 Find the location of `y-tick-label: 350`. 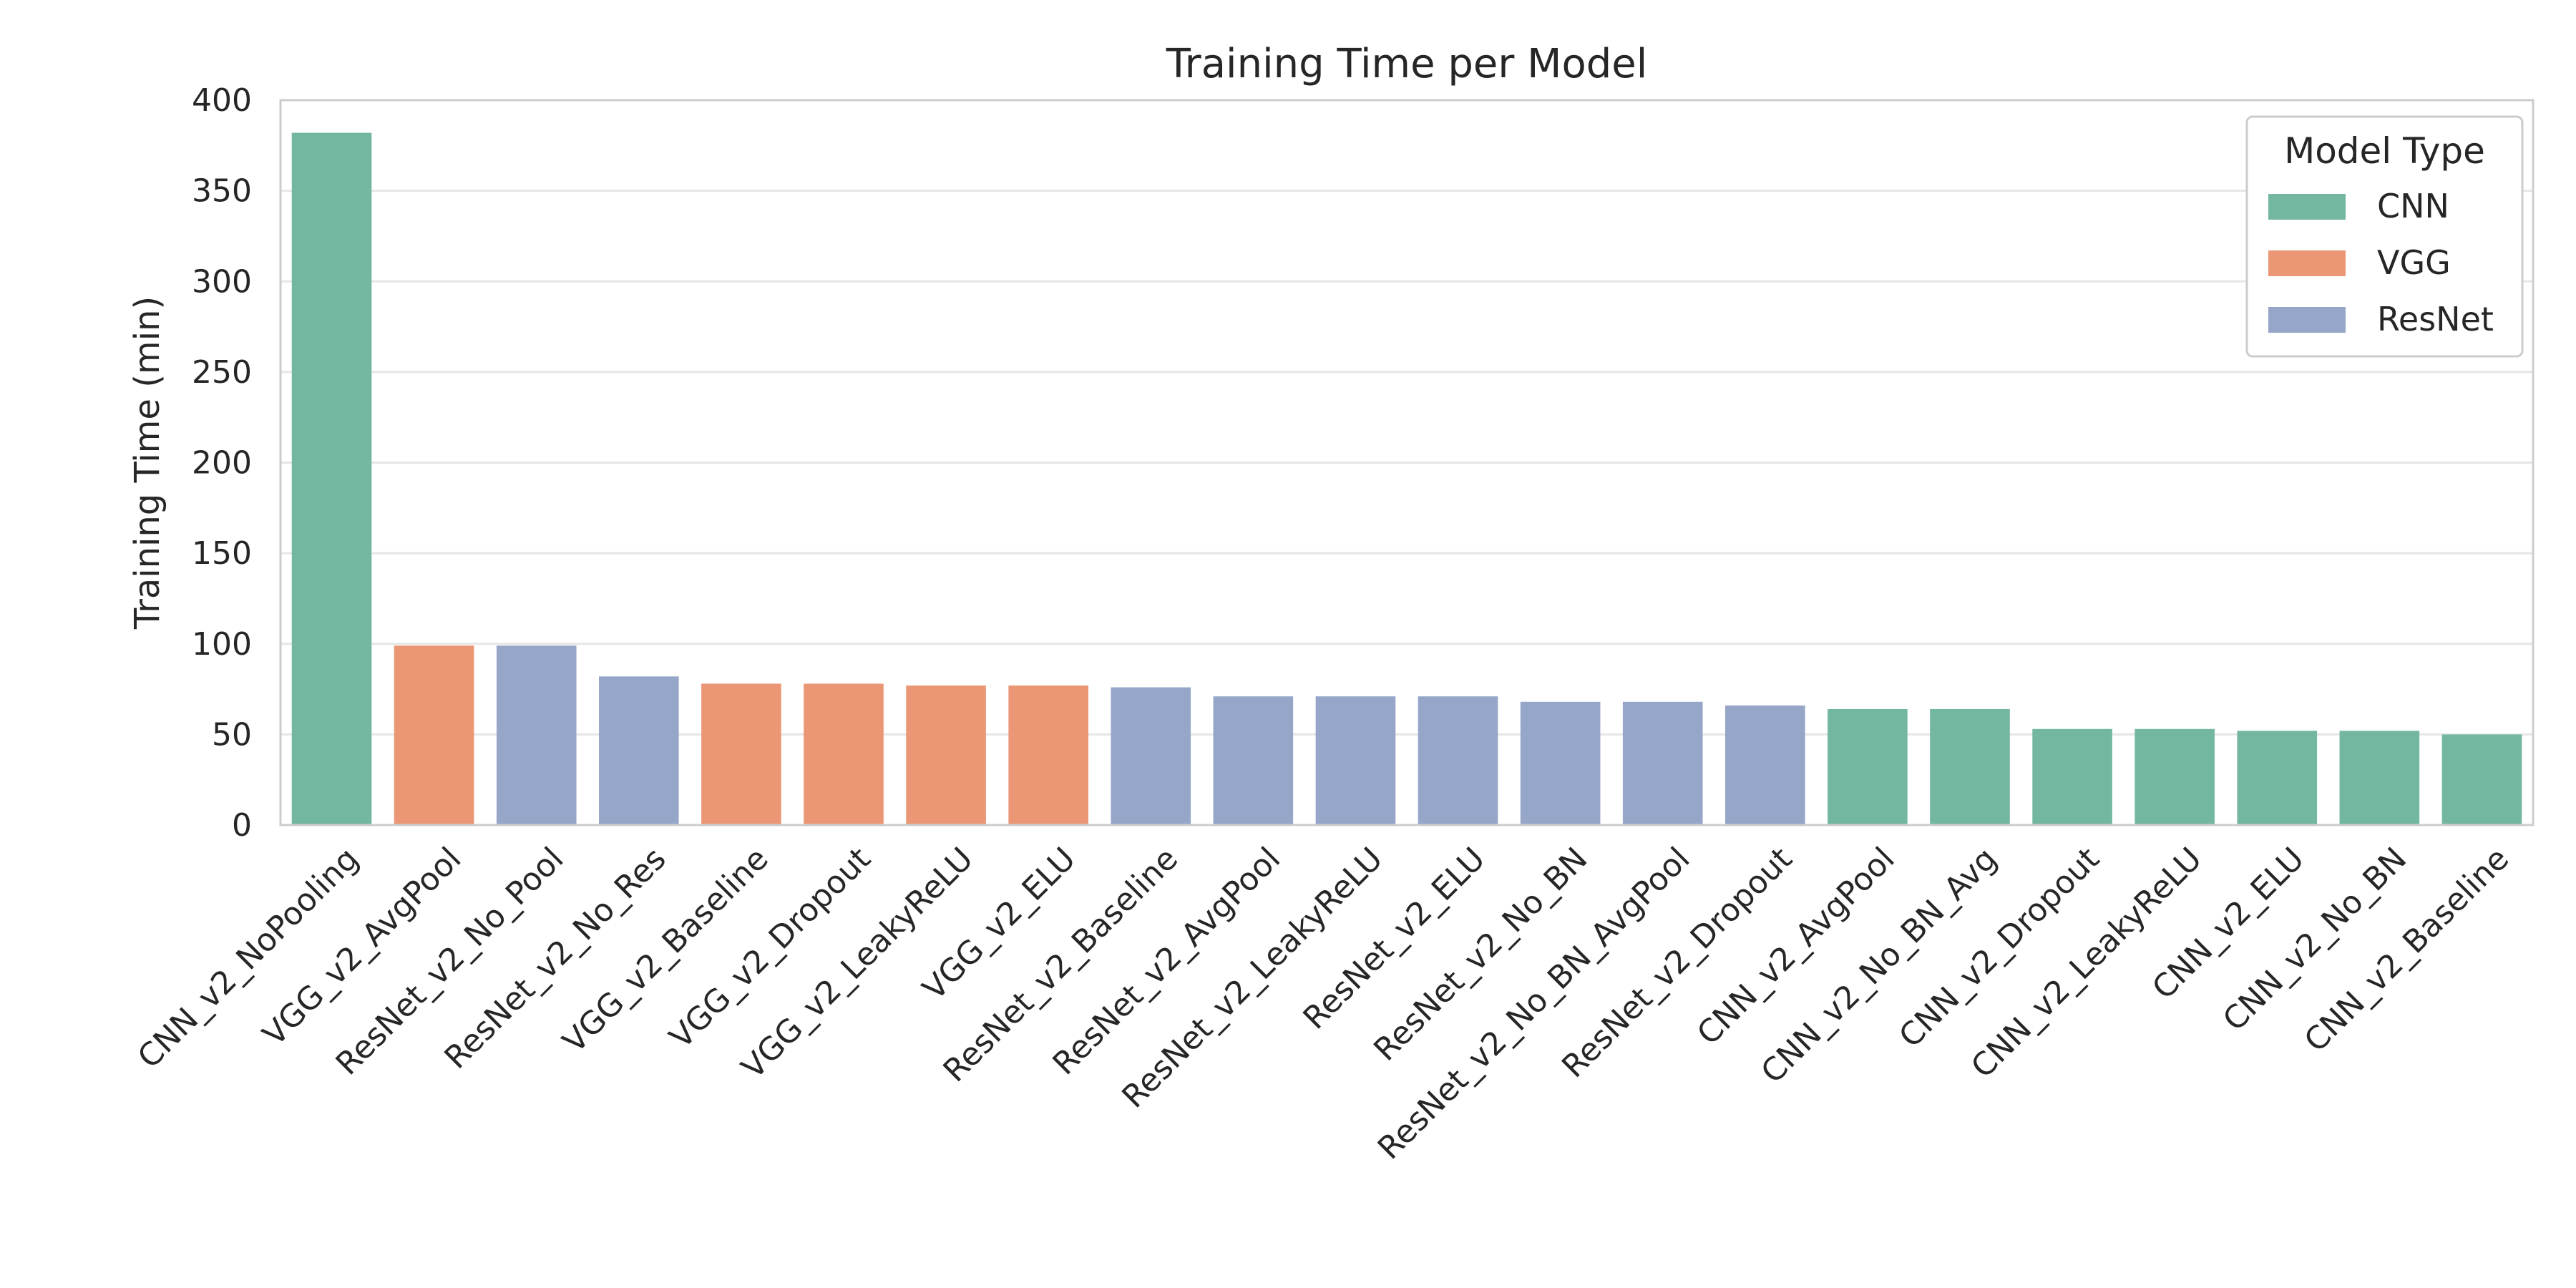

y-tick-label: 350 is located at coordinates (222, 191).